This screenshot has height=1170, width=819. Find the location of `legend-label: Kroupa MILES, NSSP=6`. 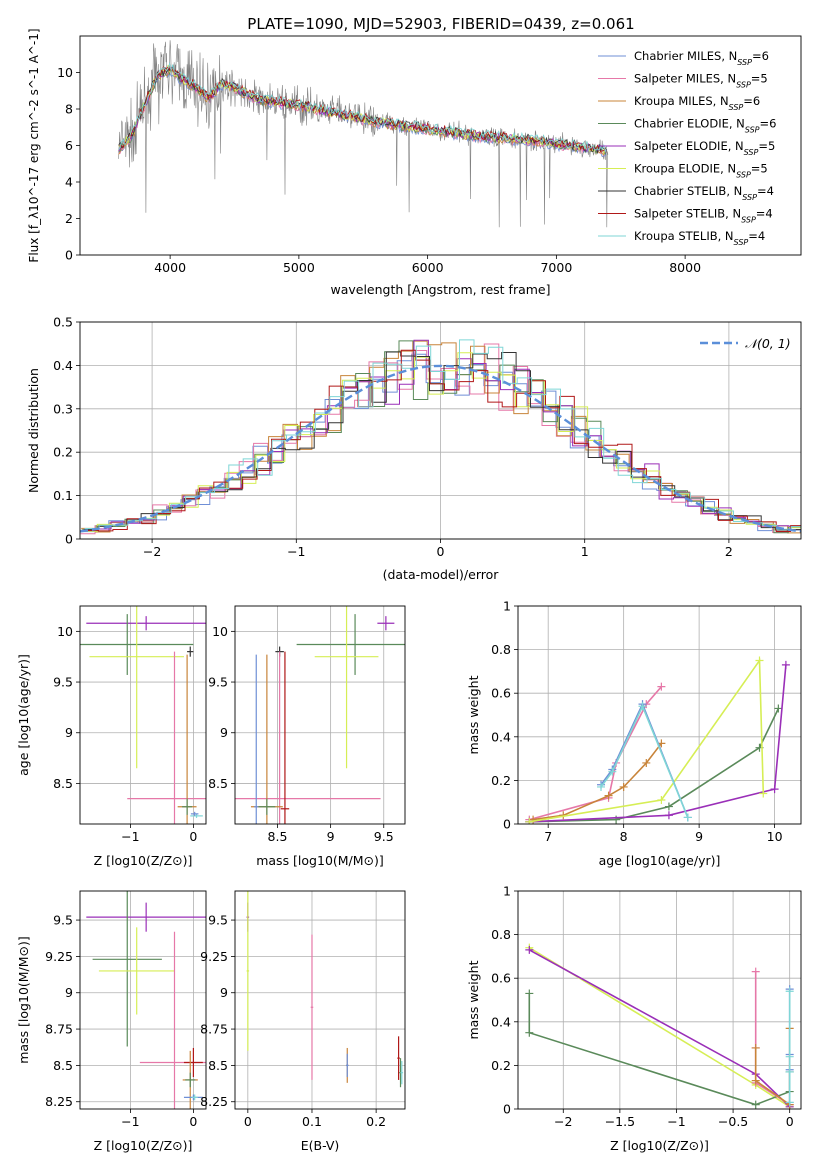

legend-label: Kroupa MILES, NSSP=6 is located at coordinates (697, 103).